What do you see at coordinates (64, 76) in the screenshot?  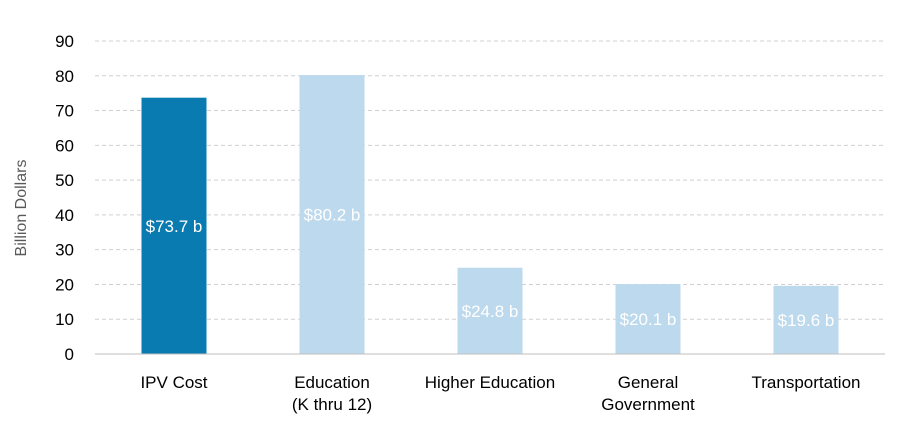 I see `y-tick-label: 80` at bounding box center [64, 76].